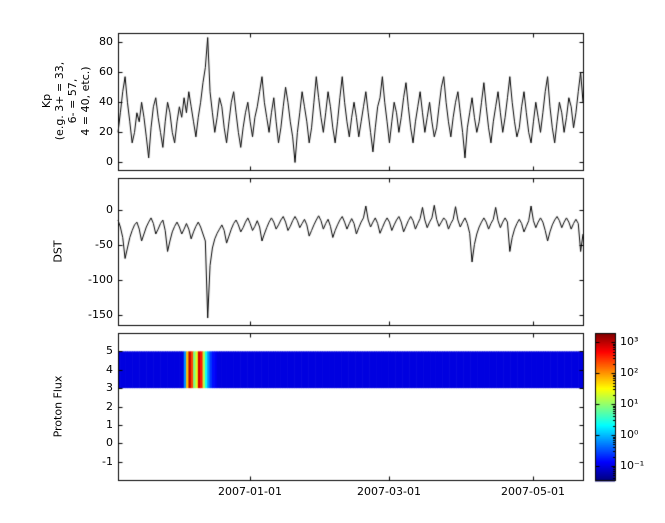  Describe the element at coordinates (106, 101) in the screenshot. I see `kp-y-tick-label: 40` at that location.